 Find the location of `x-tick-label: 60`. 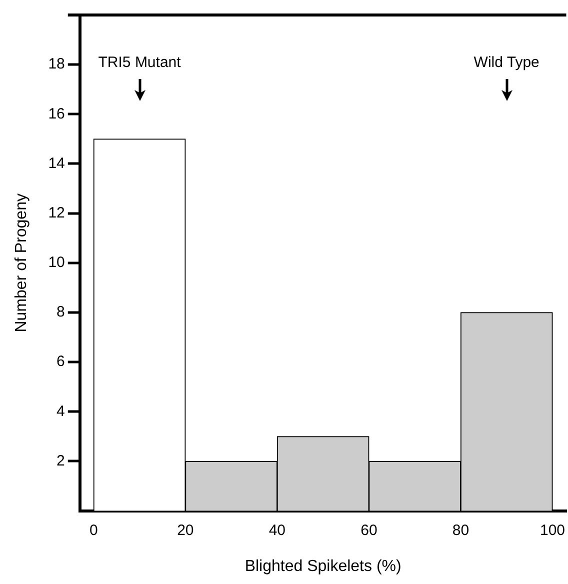

x-tick-label: 60 is located at coordinates (369, 530).